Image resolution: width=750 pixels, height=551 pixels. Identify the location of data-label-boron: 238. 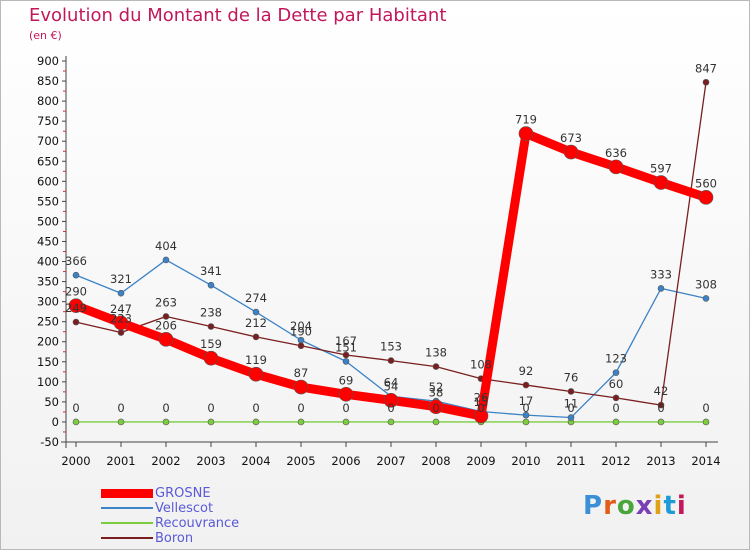
(211, 312).